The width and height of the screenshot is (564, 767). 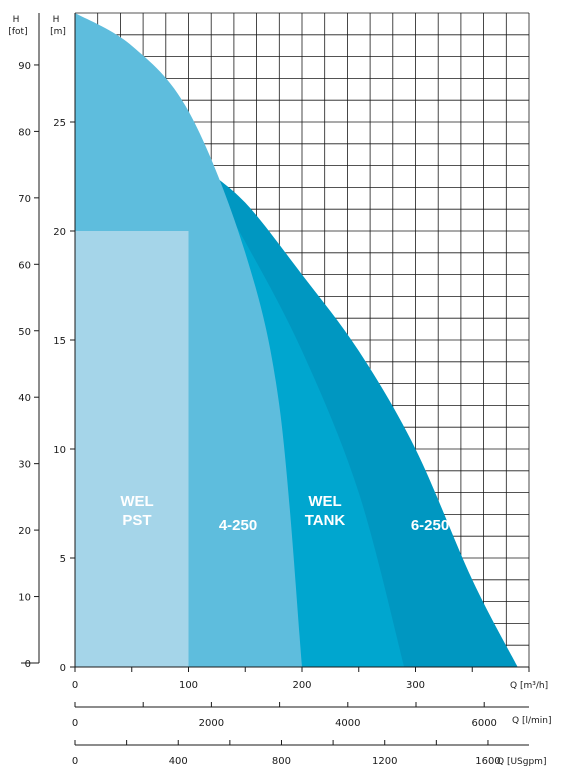 I want to click on x-axis-m3h-tick-label: 100, so click(x=188, y=685).